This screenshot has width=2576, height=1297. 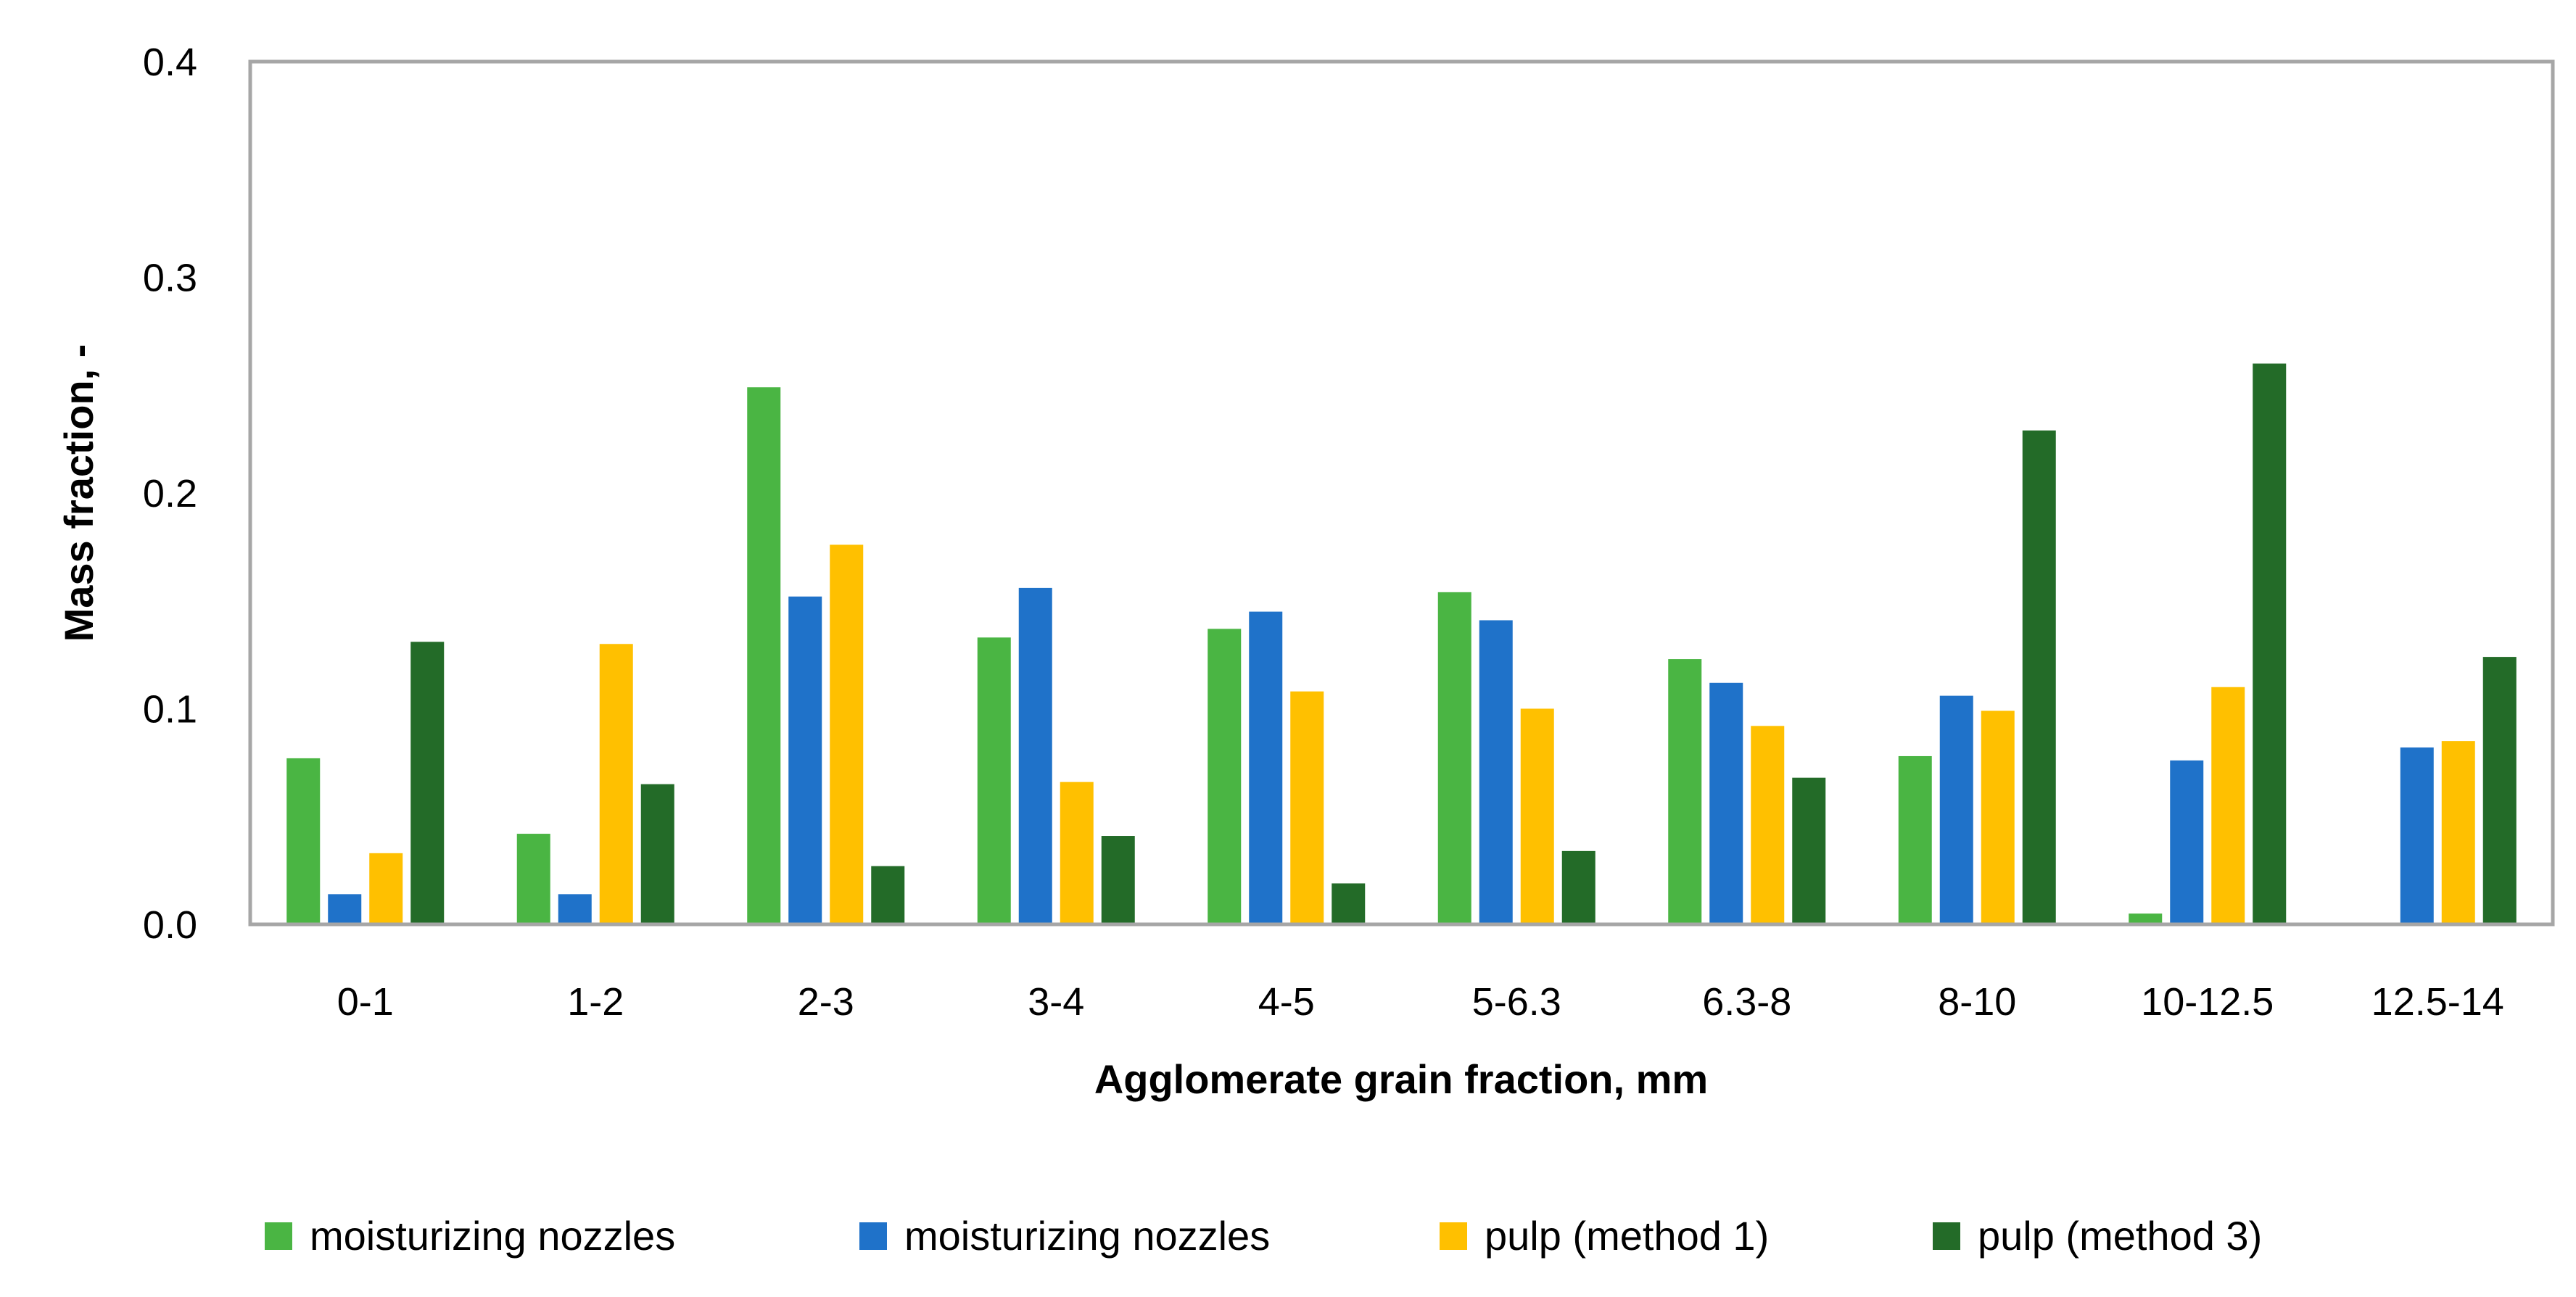 I want to click on x-tick-label: 12.5-14, so click(x=2437, y=1002).